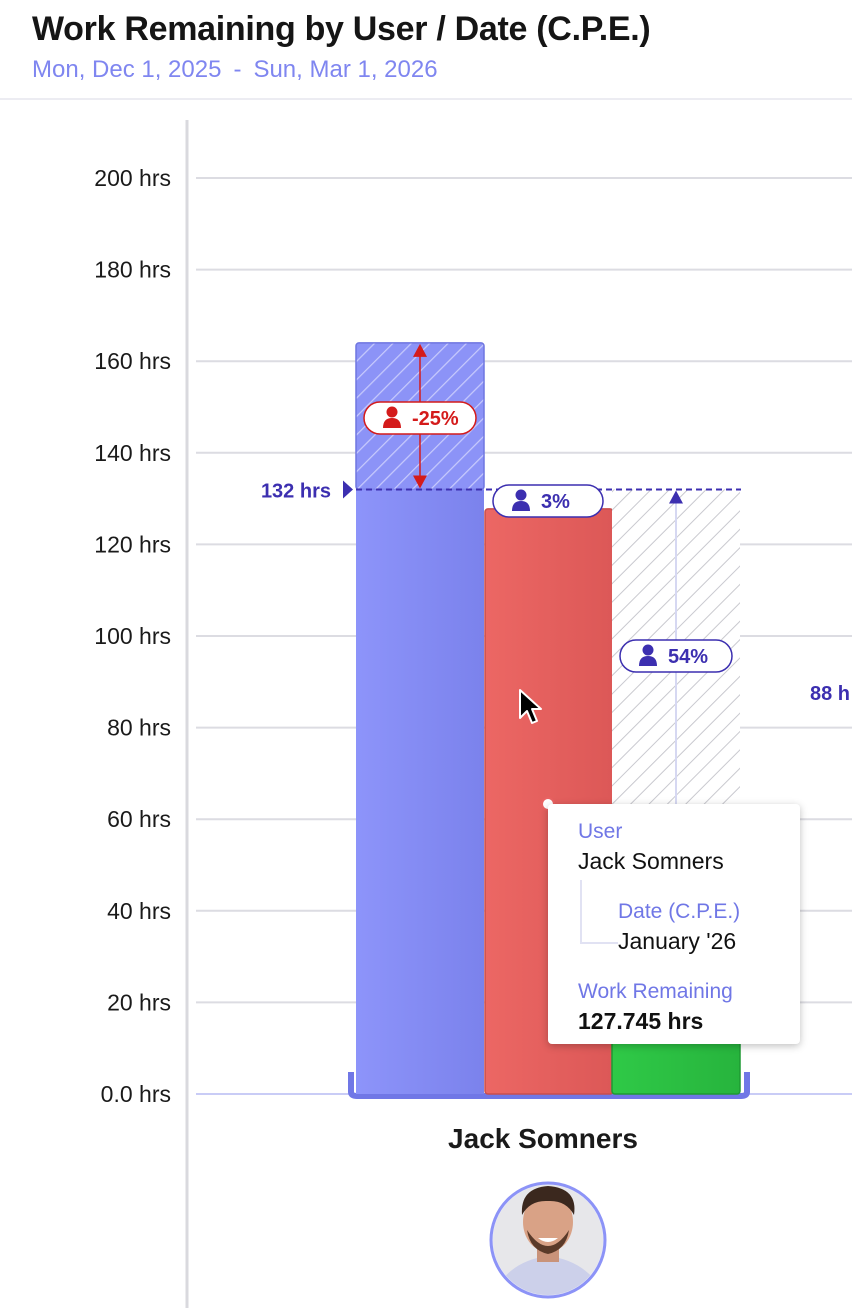 The width and height of the screenshot is (852, 1308). What do you see at coordinates (345, 69) in the screenshot?
I see `date-range-end: Sun, Mar 1, 2026` at bounding box center [345, 69].